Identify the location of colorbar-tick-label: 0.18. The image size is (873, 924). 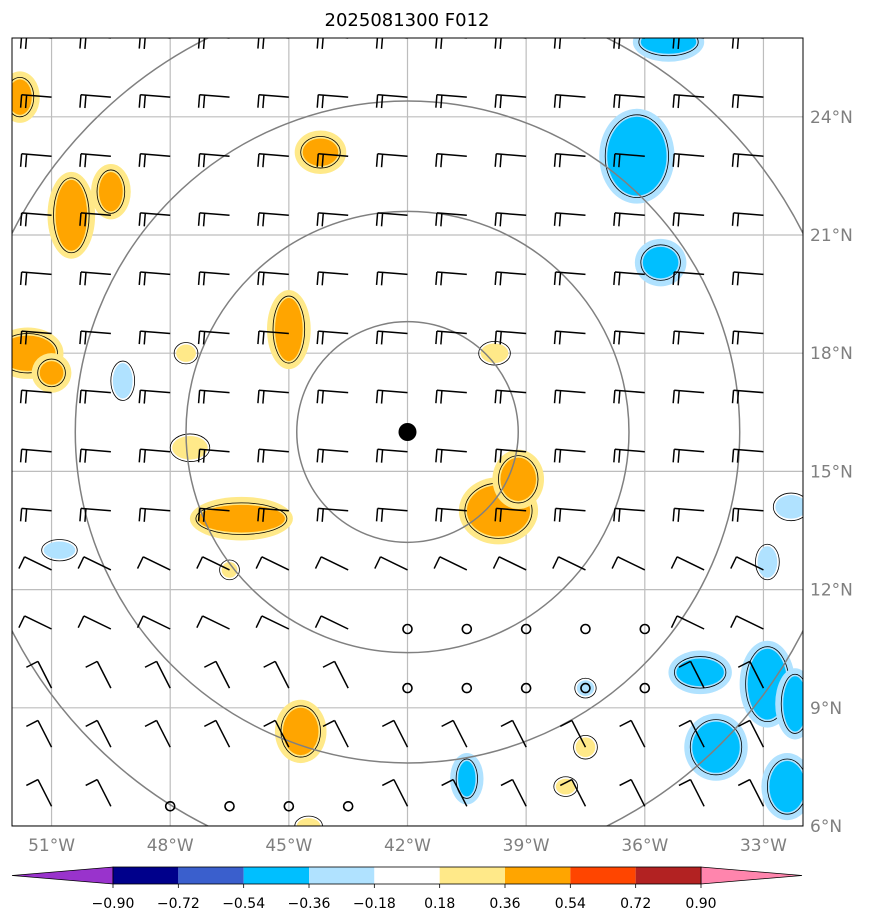
(439, 904).